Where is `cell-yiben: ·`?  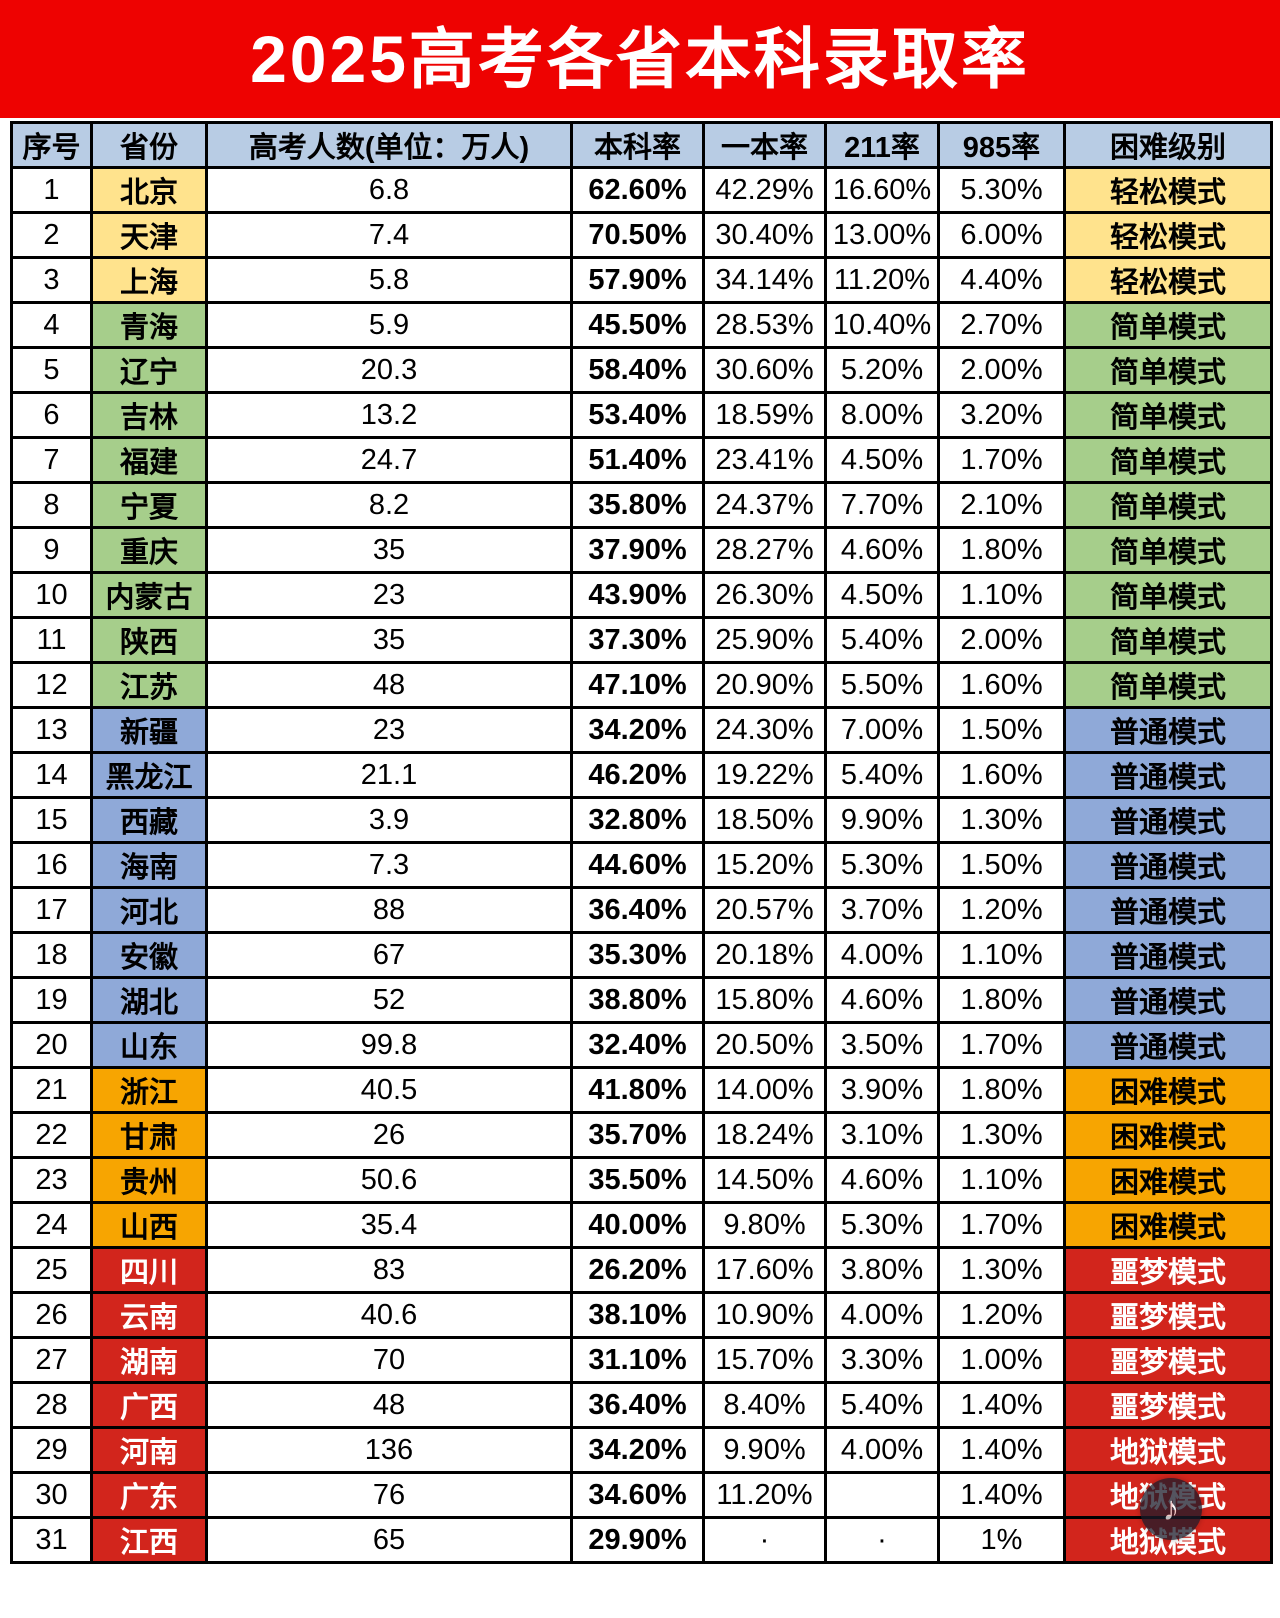 cell-yiben: · is located at coordinates (764, 1540).